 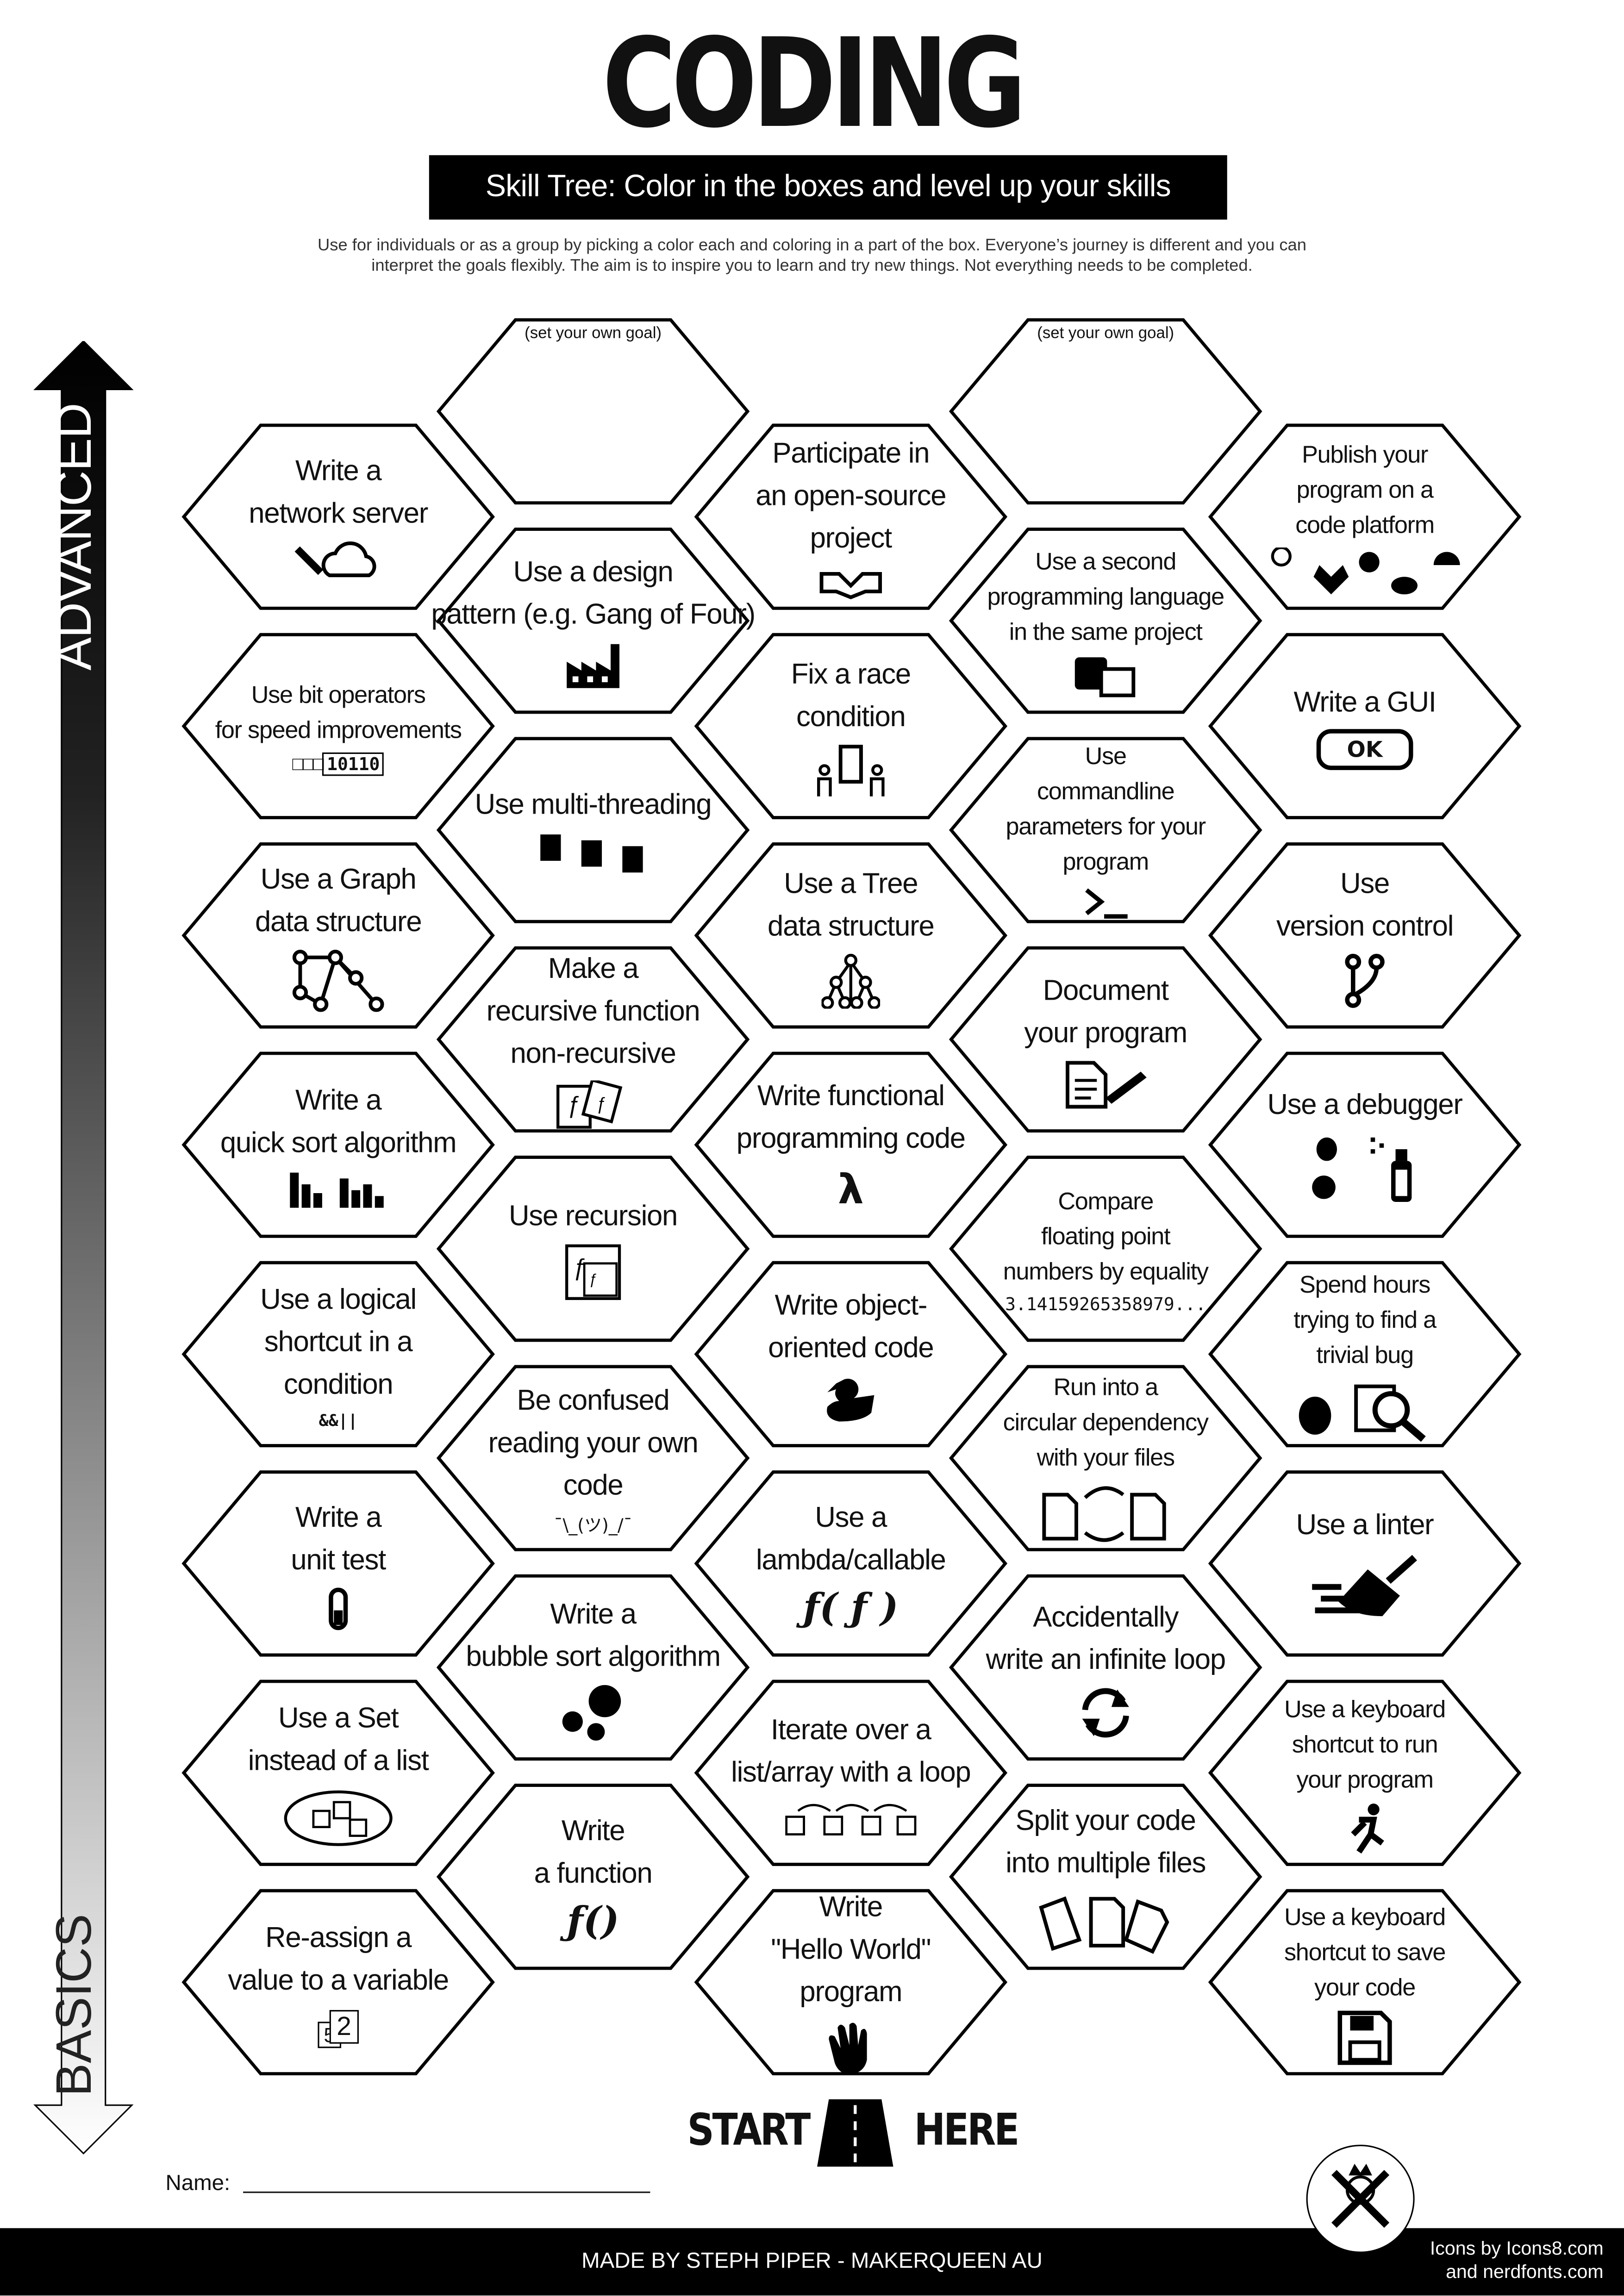 I want to click on name-label: Name:, so click(x=198, y=2183).